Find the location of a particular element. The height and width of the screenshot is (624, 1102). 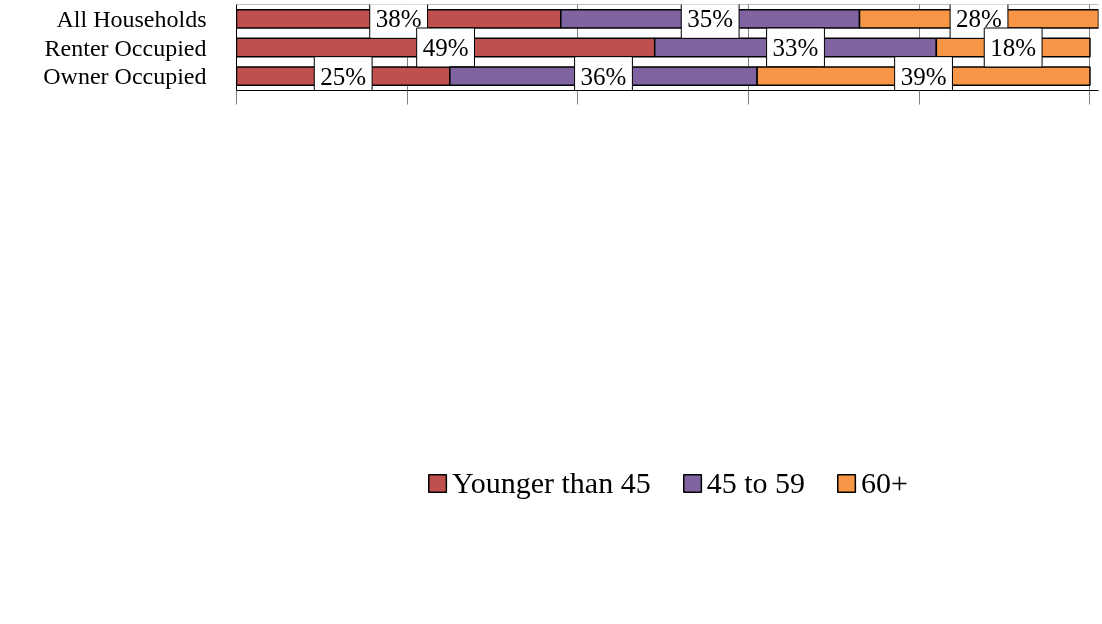

data-label: 35% is located at coordinates (710, 19).